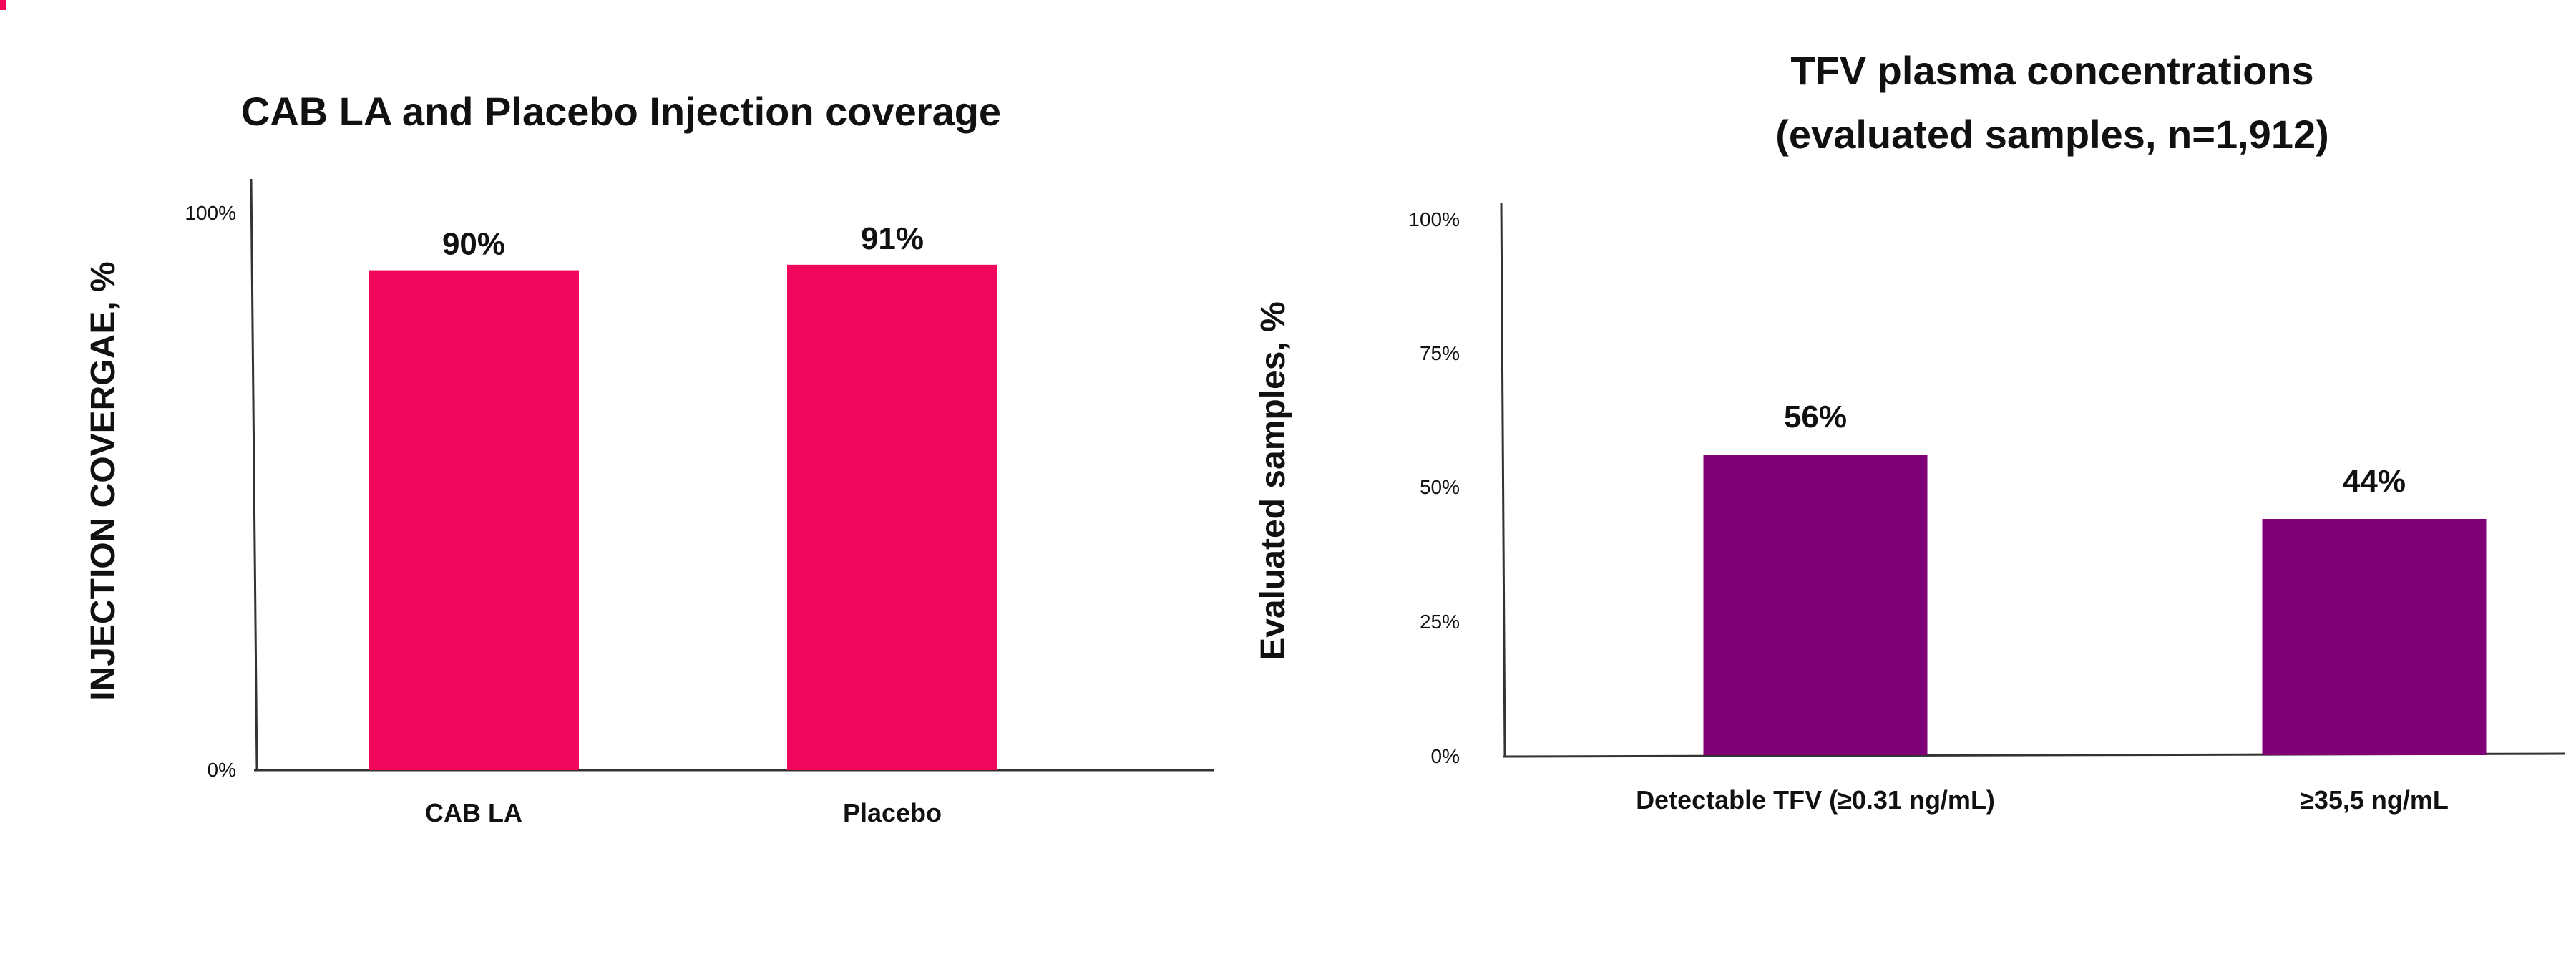 The image size is (2576, 972). Describe the element at coordinates (2374, 800) in the screenshot. I see `chart-2-category-label: ≥35,5 ng/mL` at that location.